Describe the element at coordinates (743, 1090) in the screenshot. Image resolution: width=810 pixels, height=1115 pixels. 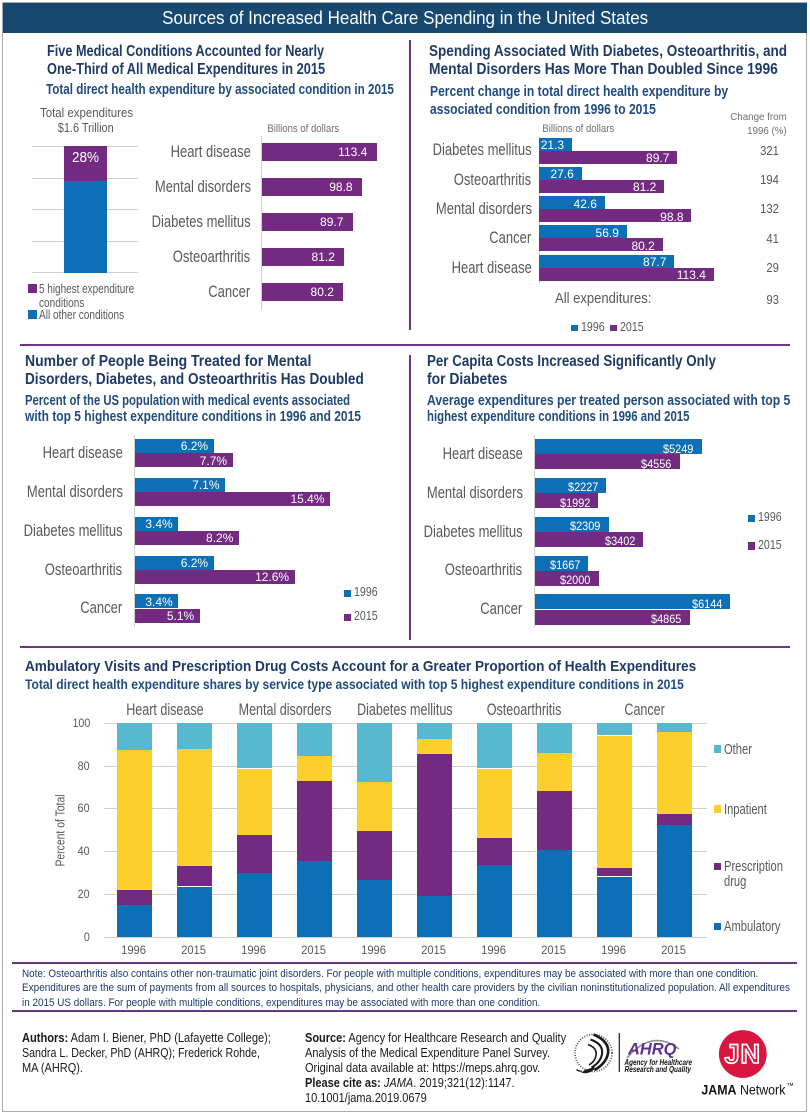
I see `svg-text: JAMA Network` at that location.